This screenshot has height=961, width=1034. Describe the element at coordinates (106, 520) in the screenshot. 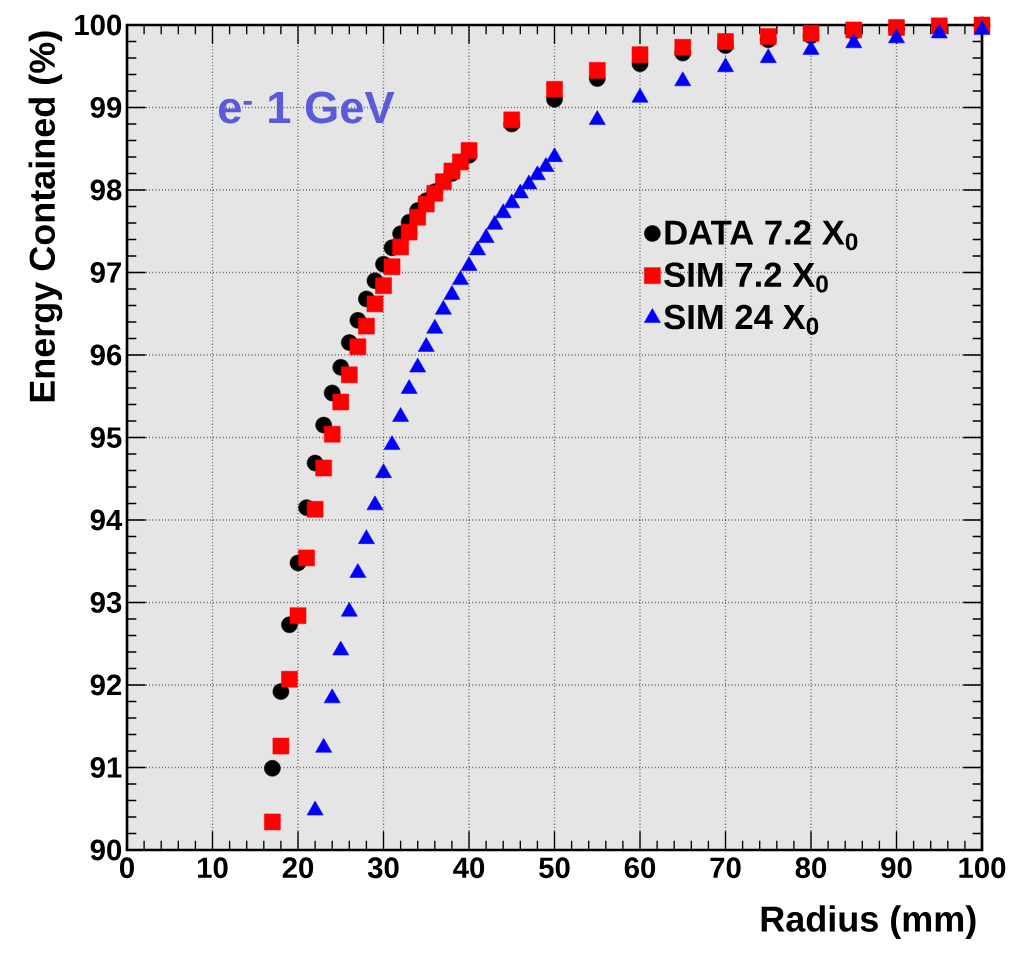

I see `y-tick-label: 94` at that location.